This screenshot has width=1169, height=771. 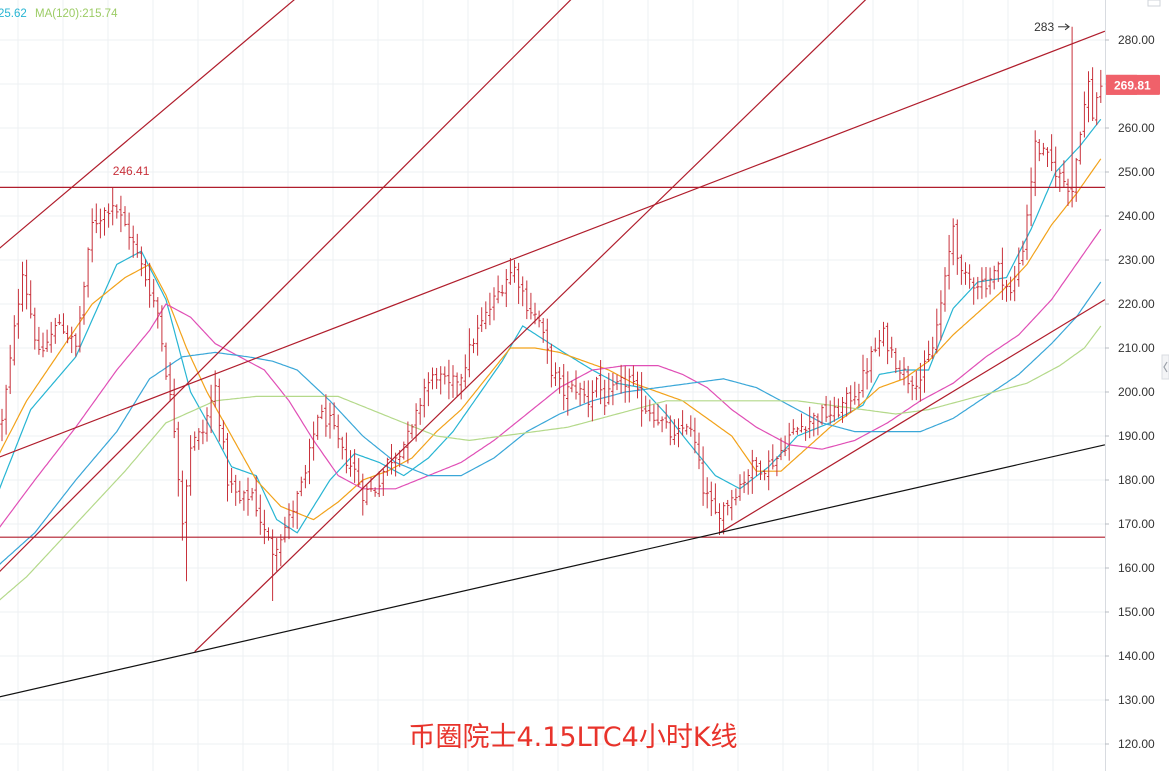 What do you see at coordinates (1136, 524) in the screenshot?
I see `axis-tick-label: 170.00` at bounding box center [1136, 524].